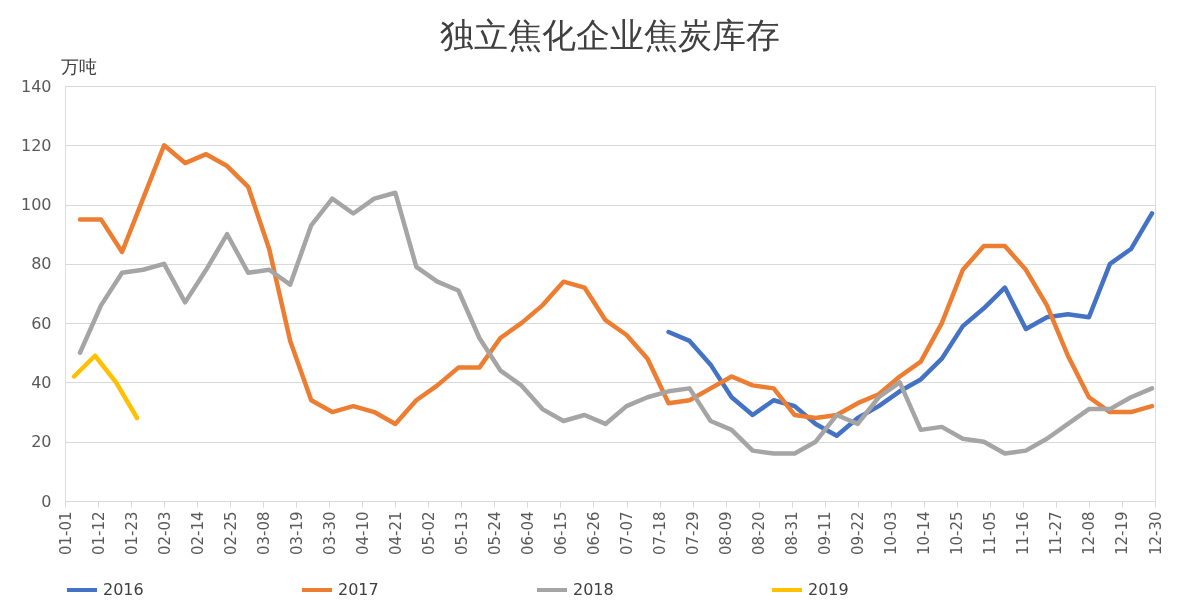 Image resolution: width=1183 pixels, height=606 pixels. Describe the element at coordinates (329, 533) in the screenshot. I see `x-tick-label: 03-30` at that location.